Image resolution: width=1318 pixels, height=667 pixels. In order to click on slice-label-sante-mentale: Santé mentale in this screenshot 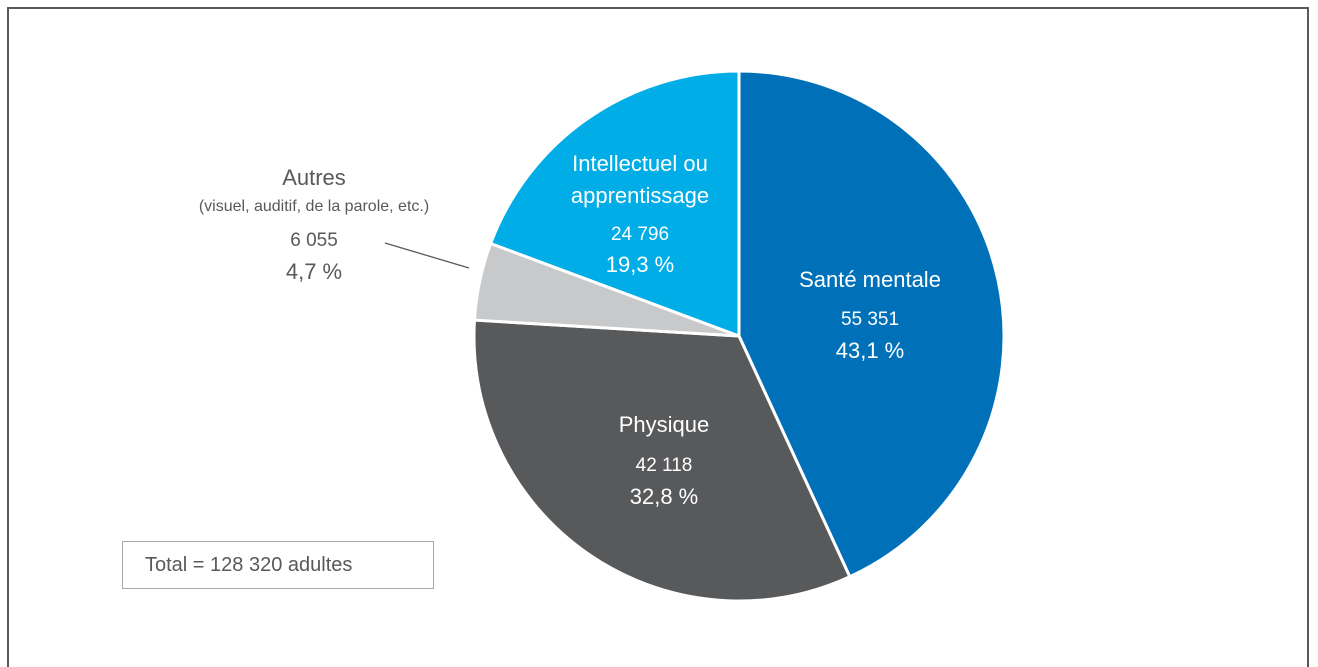, I will do `click(870, 279)`.